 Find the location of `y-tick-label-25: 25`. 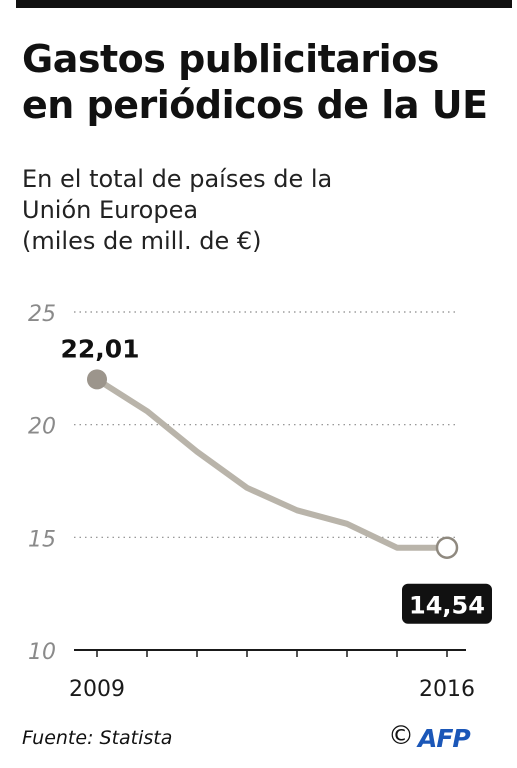

y-tick-label-25: 25 is located at coordinates (42, 314).